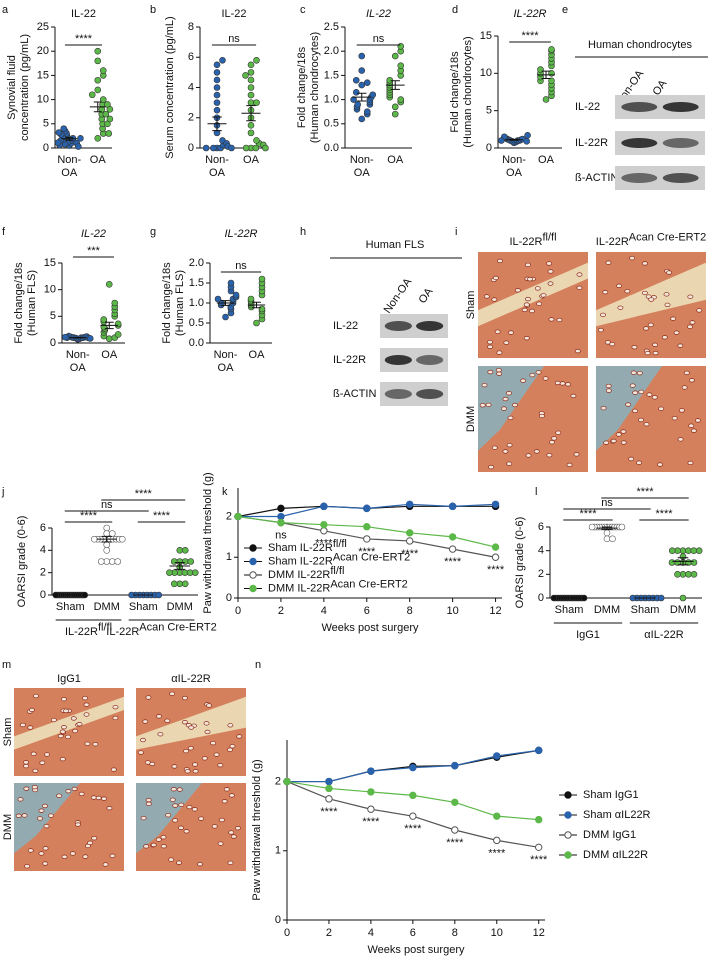  Describe the element at coordinates (568, 855) in the screenshot. I see `legend-marker` at that location.